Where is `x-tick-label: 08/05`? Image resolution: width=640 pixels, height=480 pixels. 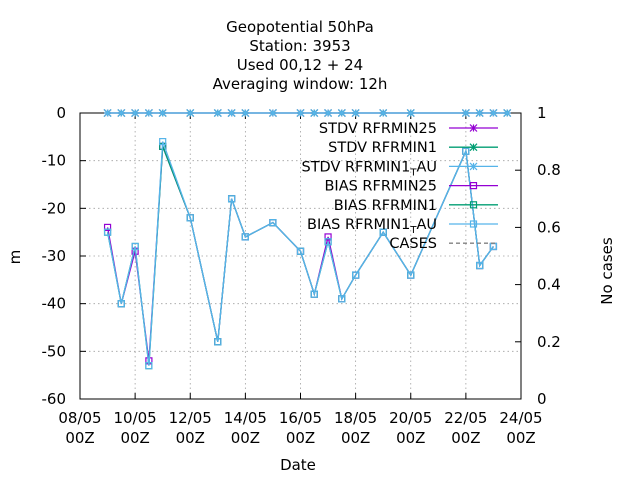
x-tick-label: 08/05 is located at coordinates (79, 418).